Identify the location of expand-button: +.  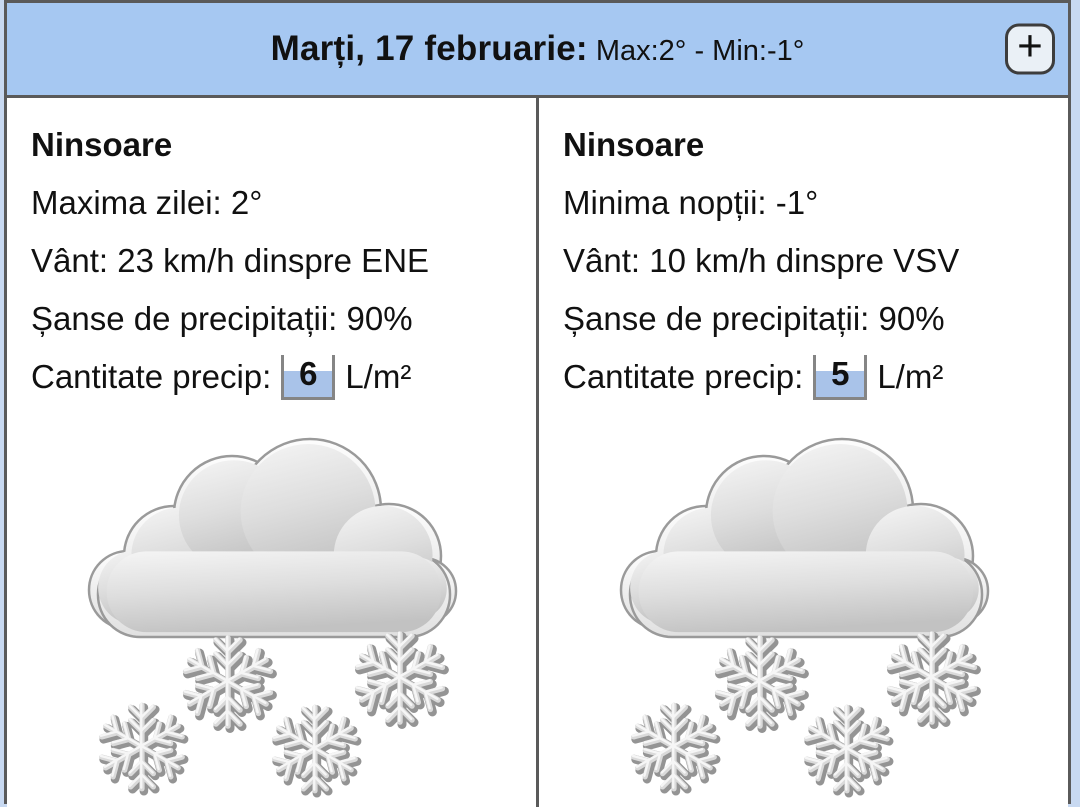
(1030, 49).